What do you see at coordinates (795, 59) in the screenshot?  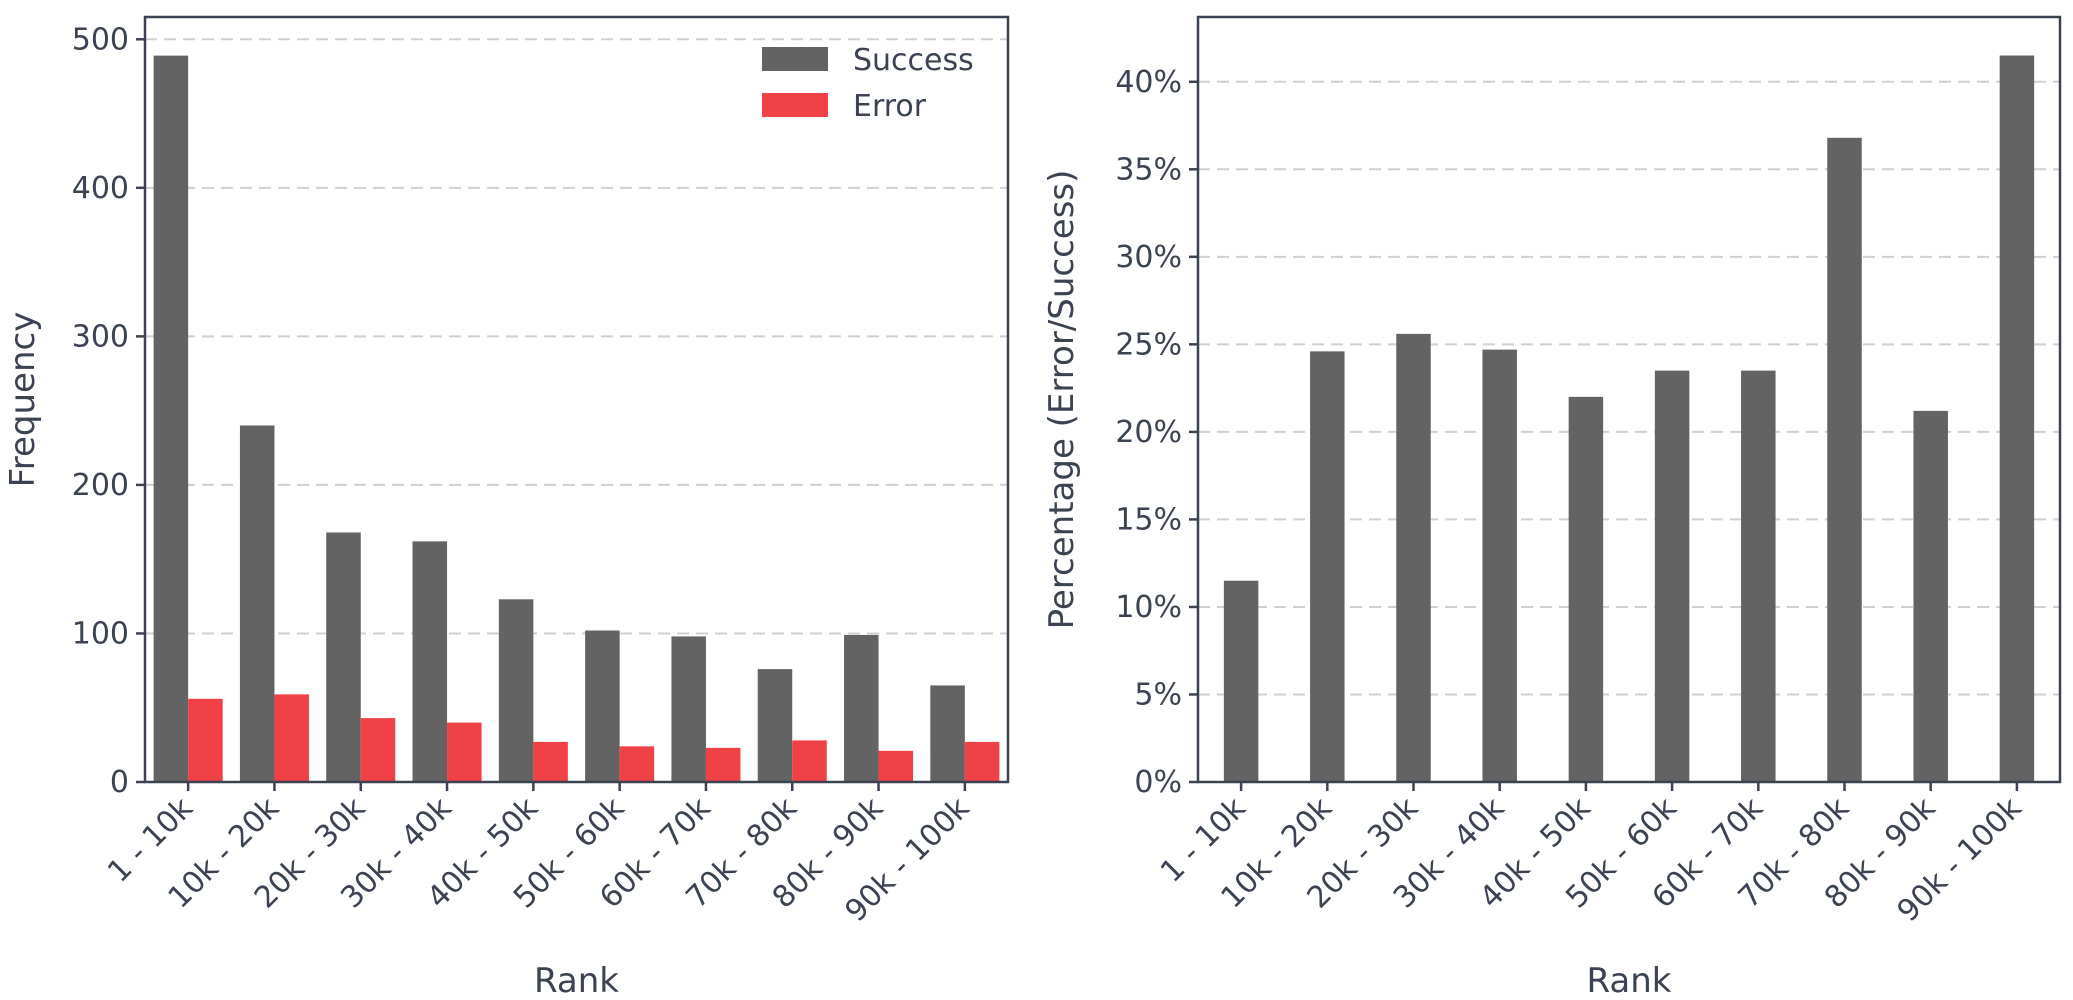 I see `legend-swatch-success` at bounding box center [795, 59].